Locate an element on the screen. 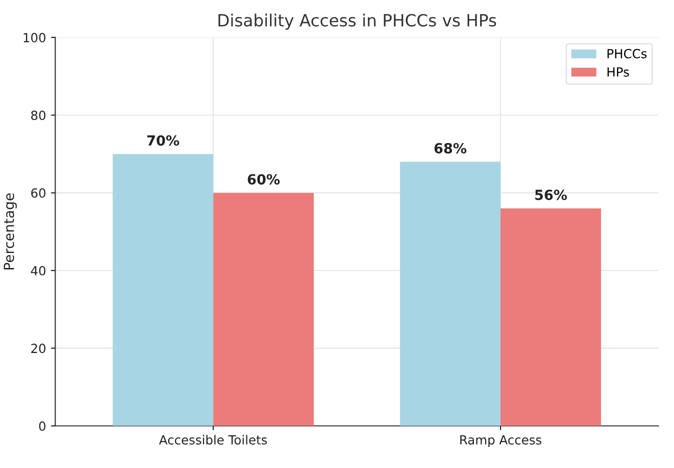 This screenshot has width=674, height=468. chart-title: Disability Access in PHCCs vs HPs is located at coordinates (357, 22).